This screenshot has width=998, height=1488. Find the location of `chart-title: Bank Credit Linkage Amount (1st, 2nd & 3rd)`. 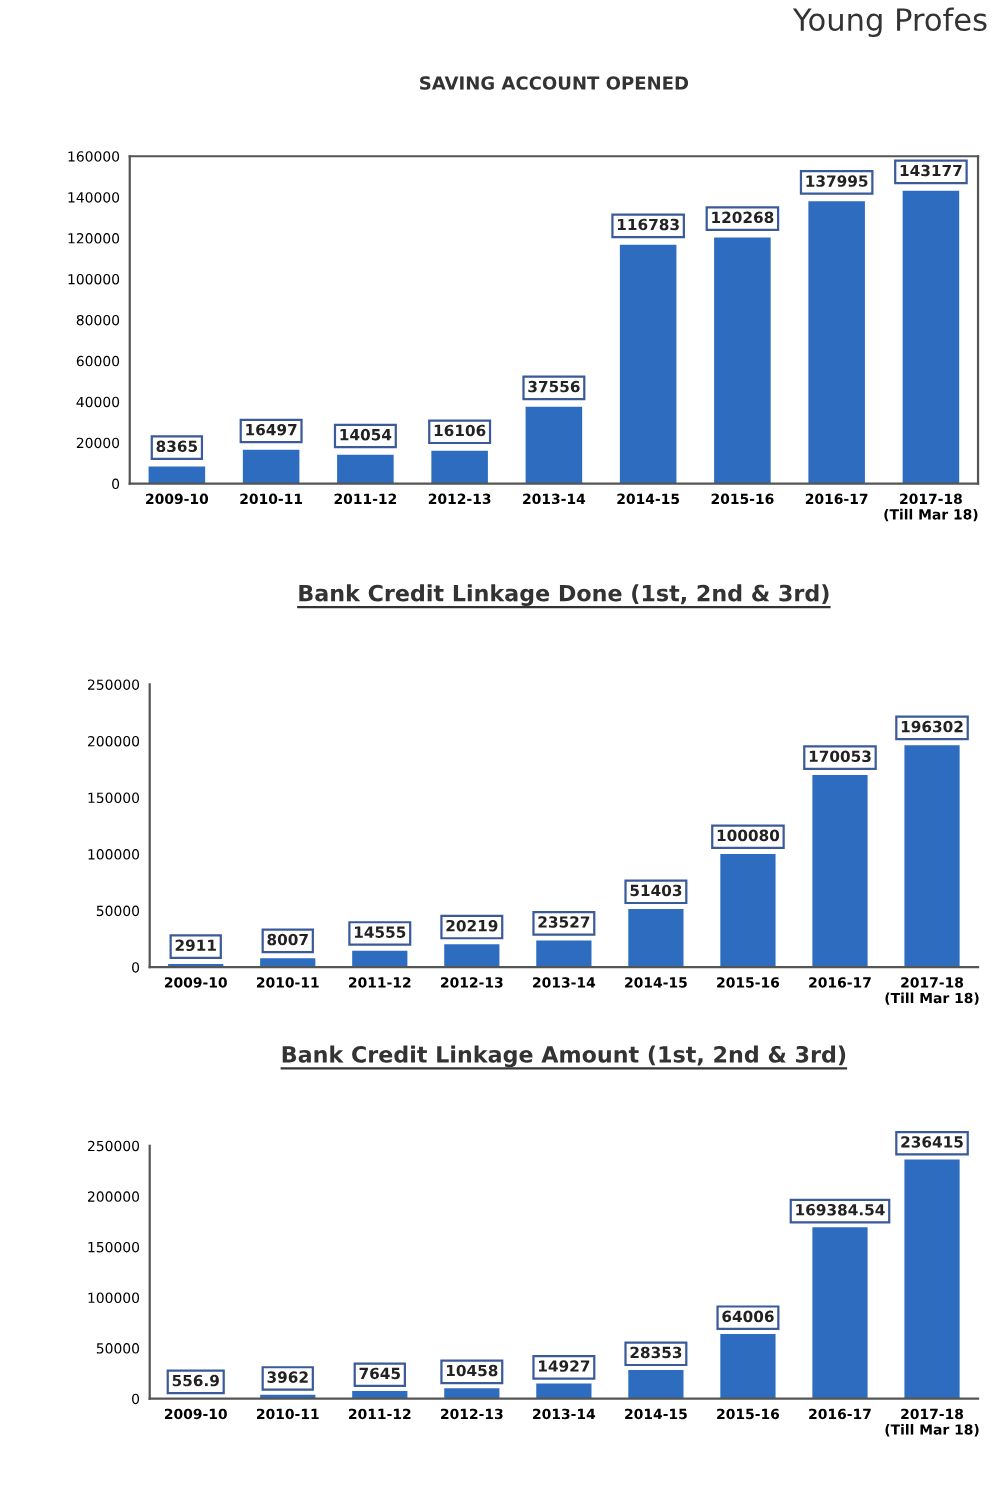

chart-title: Bank Credit Linkage Amount (1st, 2nd & 3rd) is located at coordinates (564, 1056).